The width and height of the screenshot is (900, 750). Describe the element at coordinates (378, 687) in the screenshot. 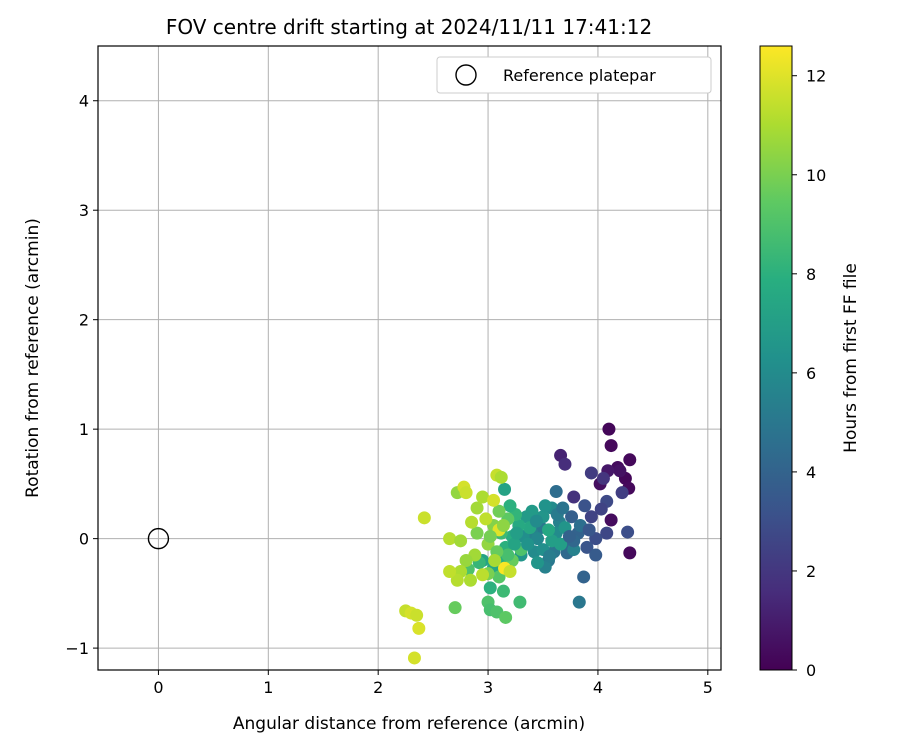

I see `x-tick-label: 2` at that location.